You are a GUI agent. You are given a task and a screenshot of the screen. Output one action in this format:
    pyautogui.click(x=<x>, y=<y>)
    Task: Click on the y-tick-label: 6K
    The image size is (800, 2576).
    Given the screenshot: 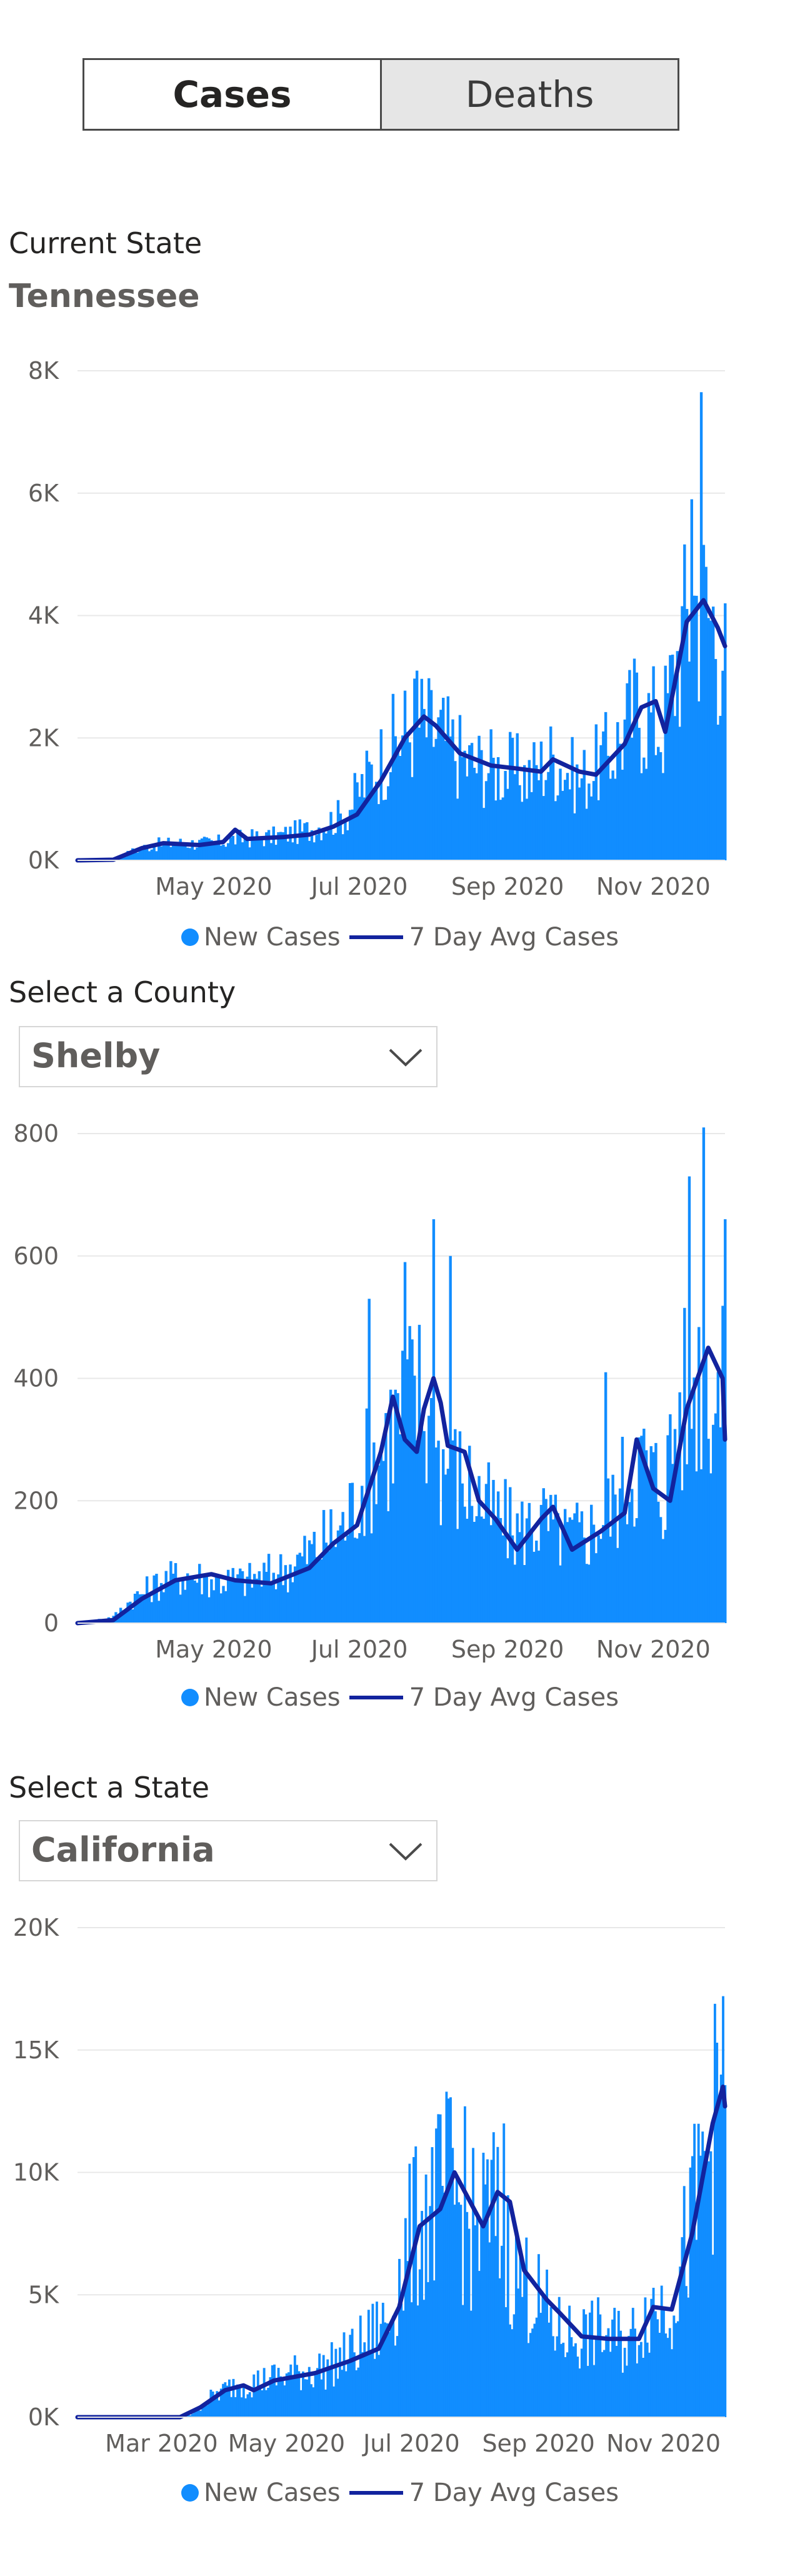 What is the action you would take?
    pyautogui.click(x=44, y=493)
    